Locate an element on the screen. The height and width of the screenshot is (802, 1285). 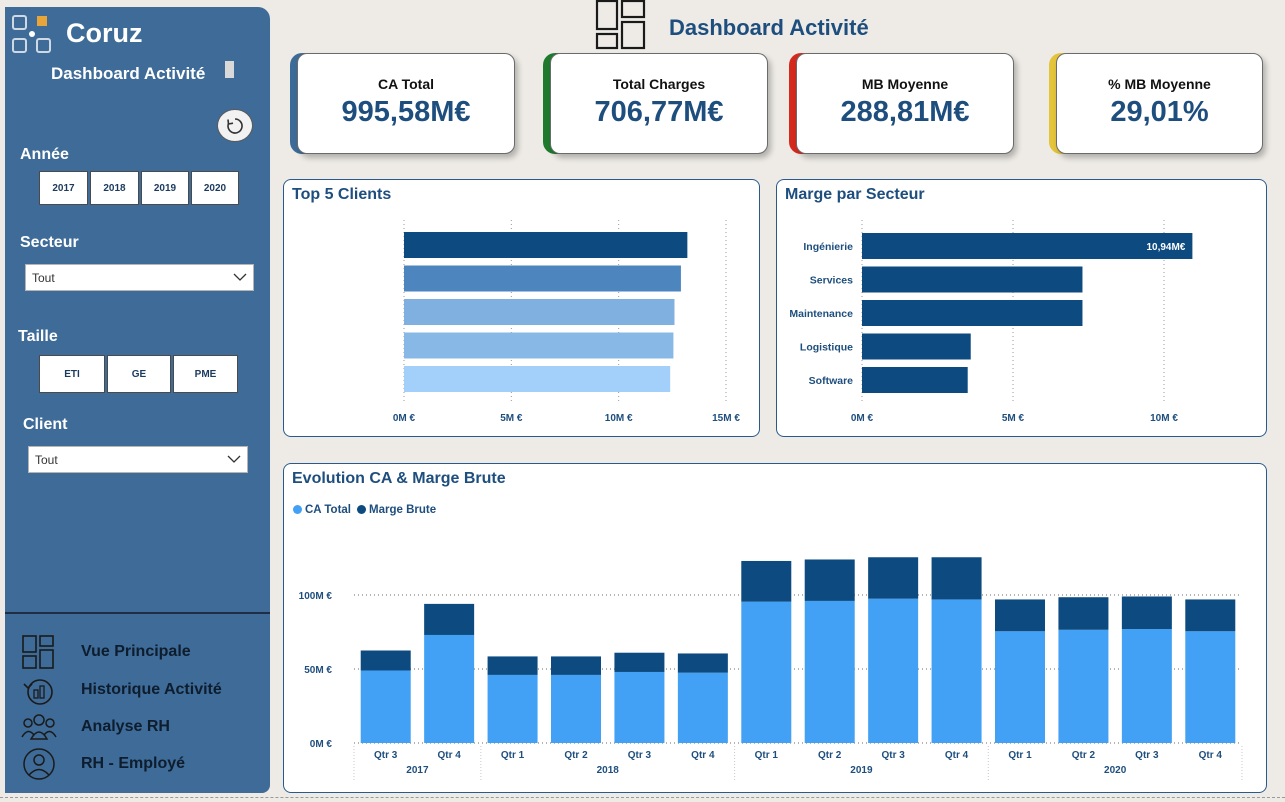
year-2019-button: 2019 is located at coordinates (165, 188).